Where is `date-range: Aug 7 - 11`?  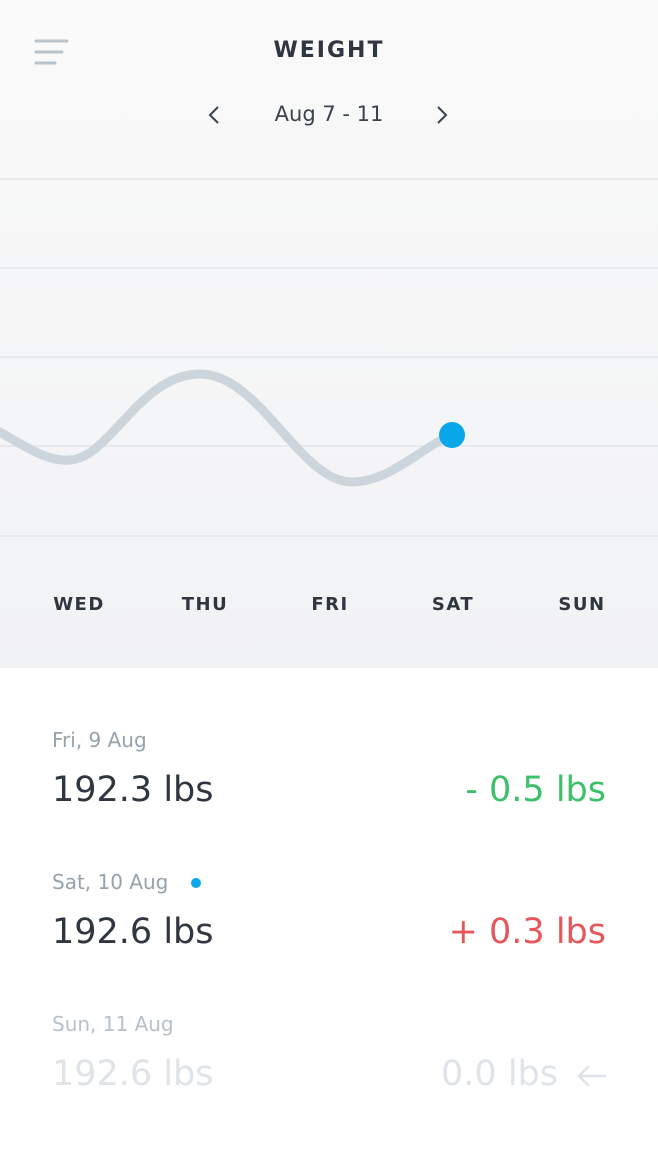
date-range: Aug 7 - 11 is located at coordinates (329, 114).